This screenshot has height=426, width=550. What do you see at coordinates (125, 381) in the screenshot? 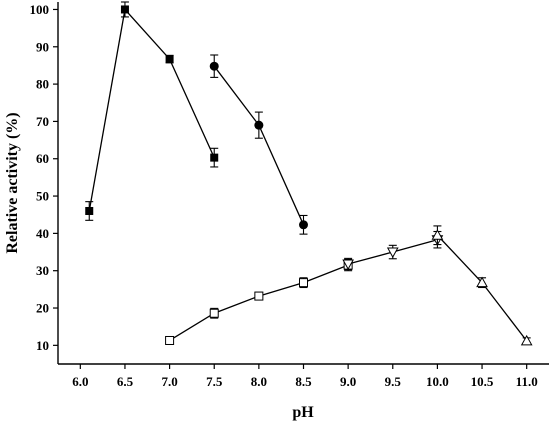
I see `x-tick-label: 6.5` at bounding box center [125, 381].